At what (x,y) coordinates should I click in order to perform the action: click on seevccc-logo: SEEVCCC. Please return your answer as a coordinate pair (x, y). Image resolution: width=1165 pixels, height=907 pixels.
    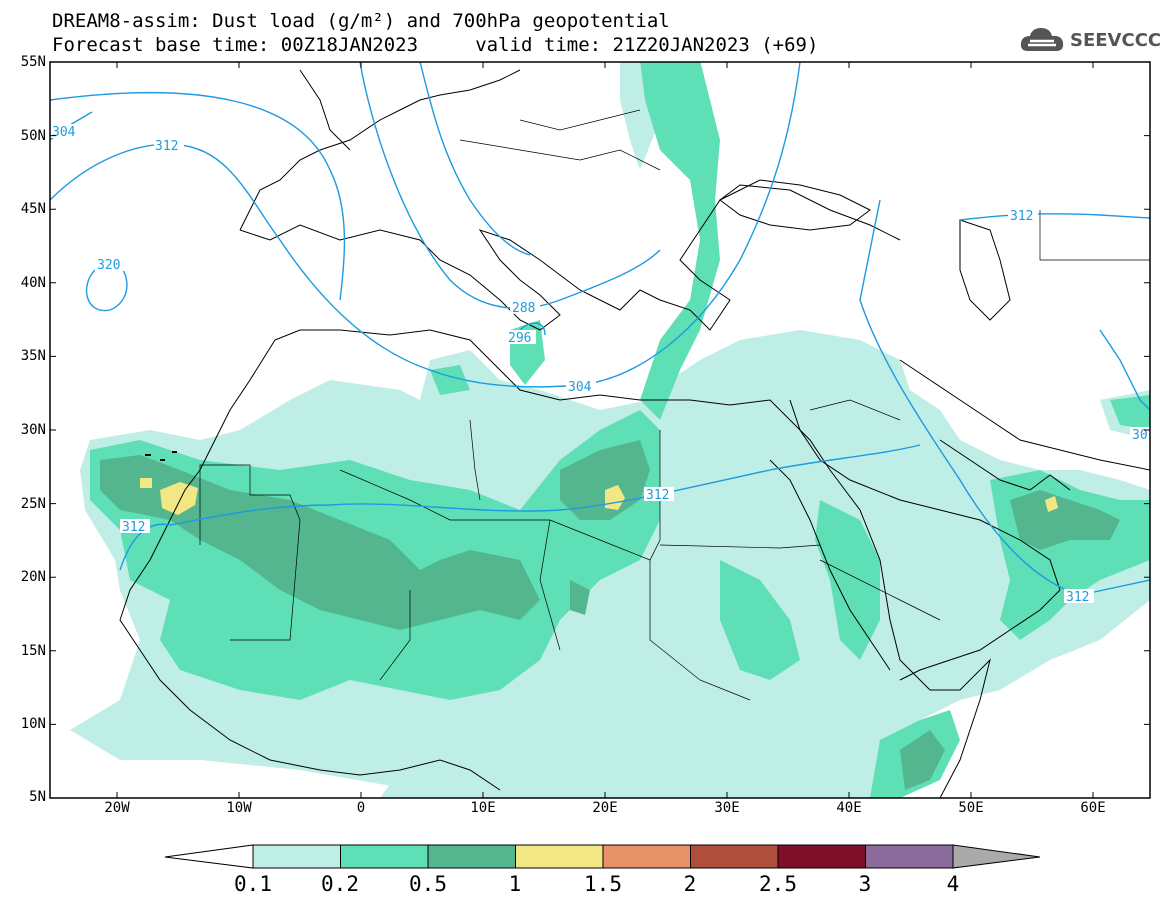
    Looking at the image, I should click on (1089, 40).